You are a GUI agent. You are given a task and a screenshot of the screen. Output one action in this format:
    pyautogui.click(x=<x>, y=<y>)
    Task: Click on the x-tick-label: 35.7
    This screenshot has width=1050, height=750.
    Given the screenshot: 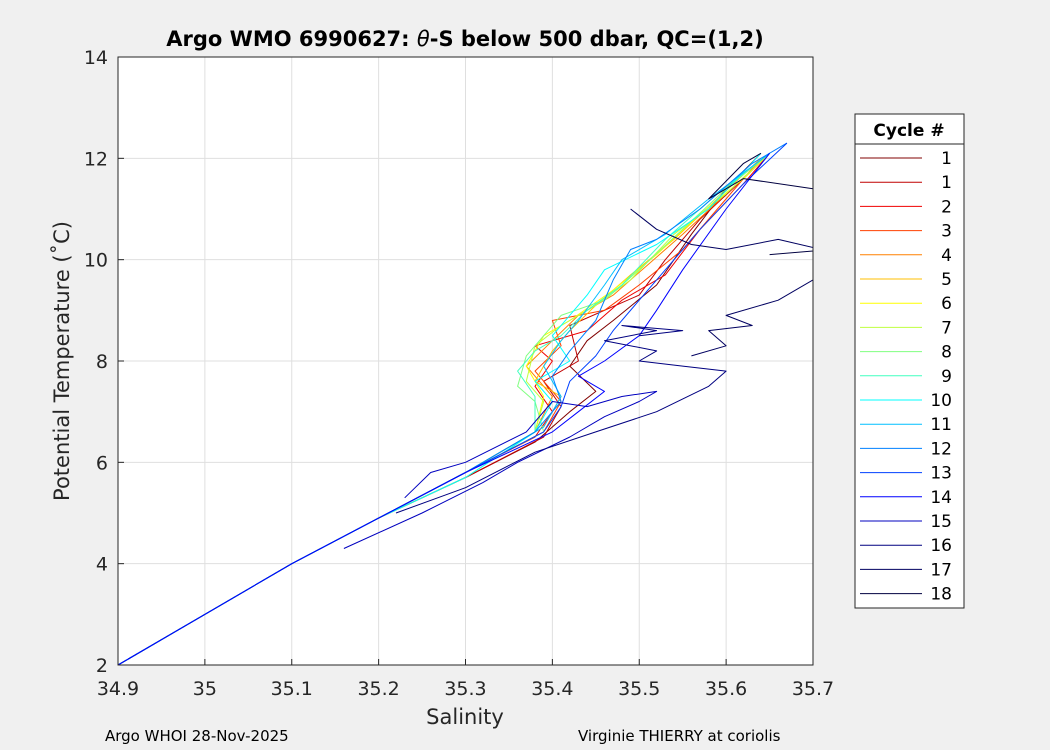 What is the action you would take?
    pyautogui.click(x=813, y=689)
    